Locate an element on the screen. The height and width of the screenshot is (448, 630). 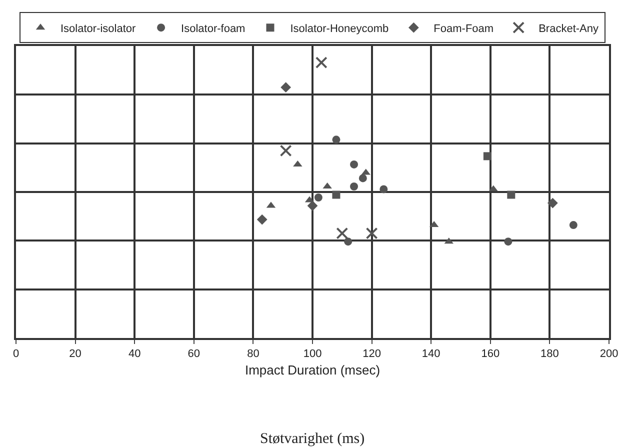
x-tick-label: 100 is located at coordinates (312, 354).